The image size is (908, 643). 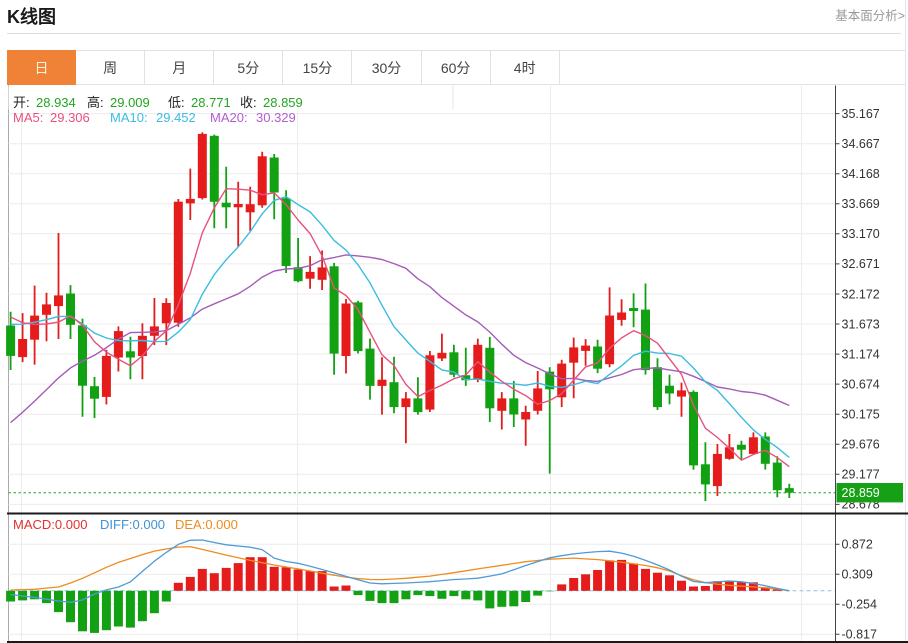 I want to click on svg-text: 34.667, so click(x=861, y=144).